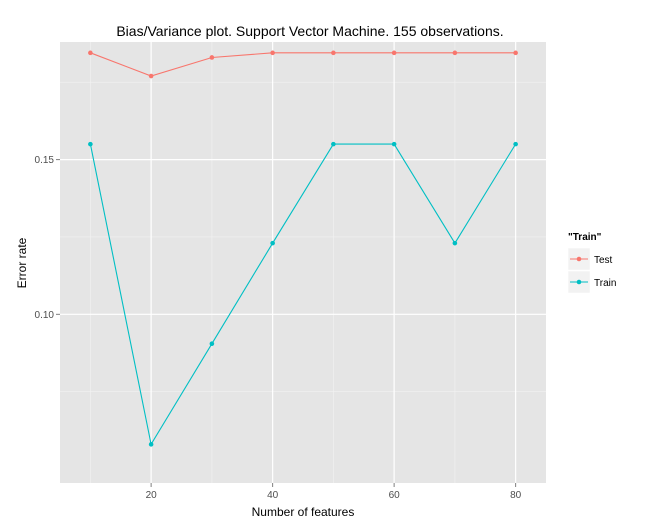  Describe the element at coordinates (591, 270) in the screenshot. I see `legend-items: Test Train` at that location.